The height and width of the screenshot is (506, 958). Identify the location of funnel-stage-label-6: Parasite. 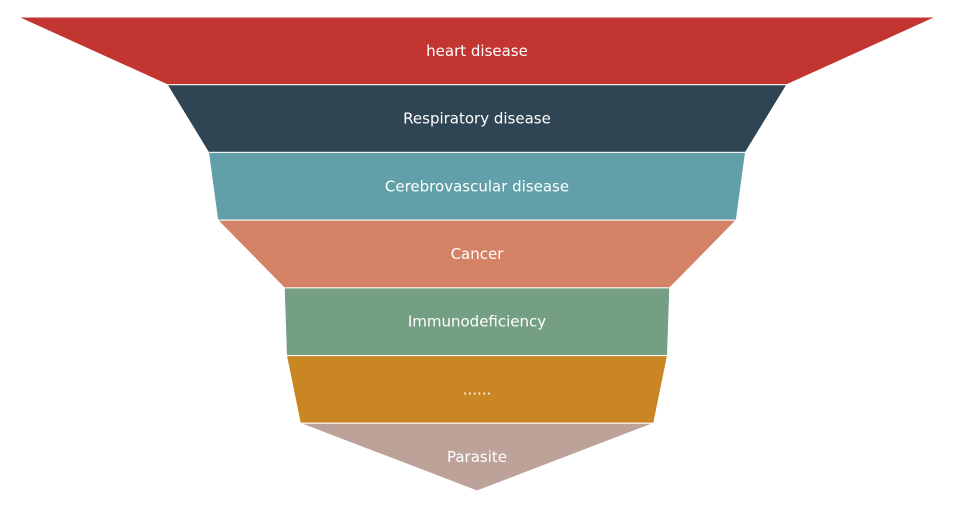
(477, 457).